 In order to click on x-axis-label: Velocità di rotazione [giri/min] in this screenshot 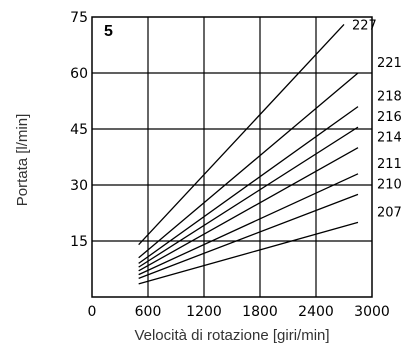, I will do `click(231, 335)`.